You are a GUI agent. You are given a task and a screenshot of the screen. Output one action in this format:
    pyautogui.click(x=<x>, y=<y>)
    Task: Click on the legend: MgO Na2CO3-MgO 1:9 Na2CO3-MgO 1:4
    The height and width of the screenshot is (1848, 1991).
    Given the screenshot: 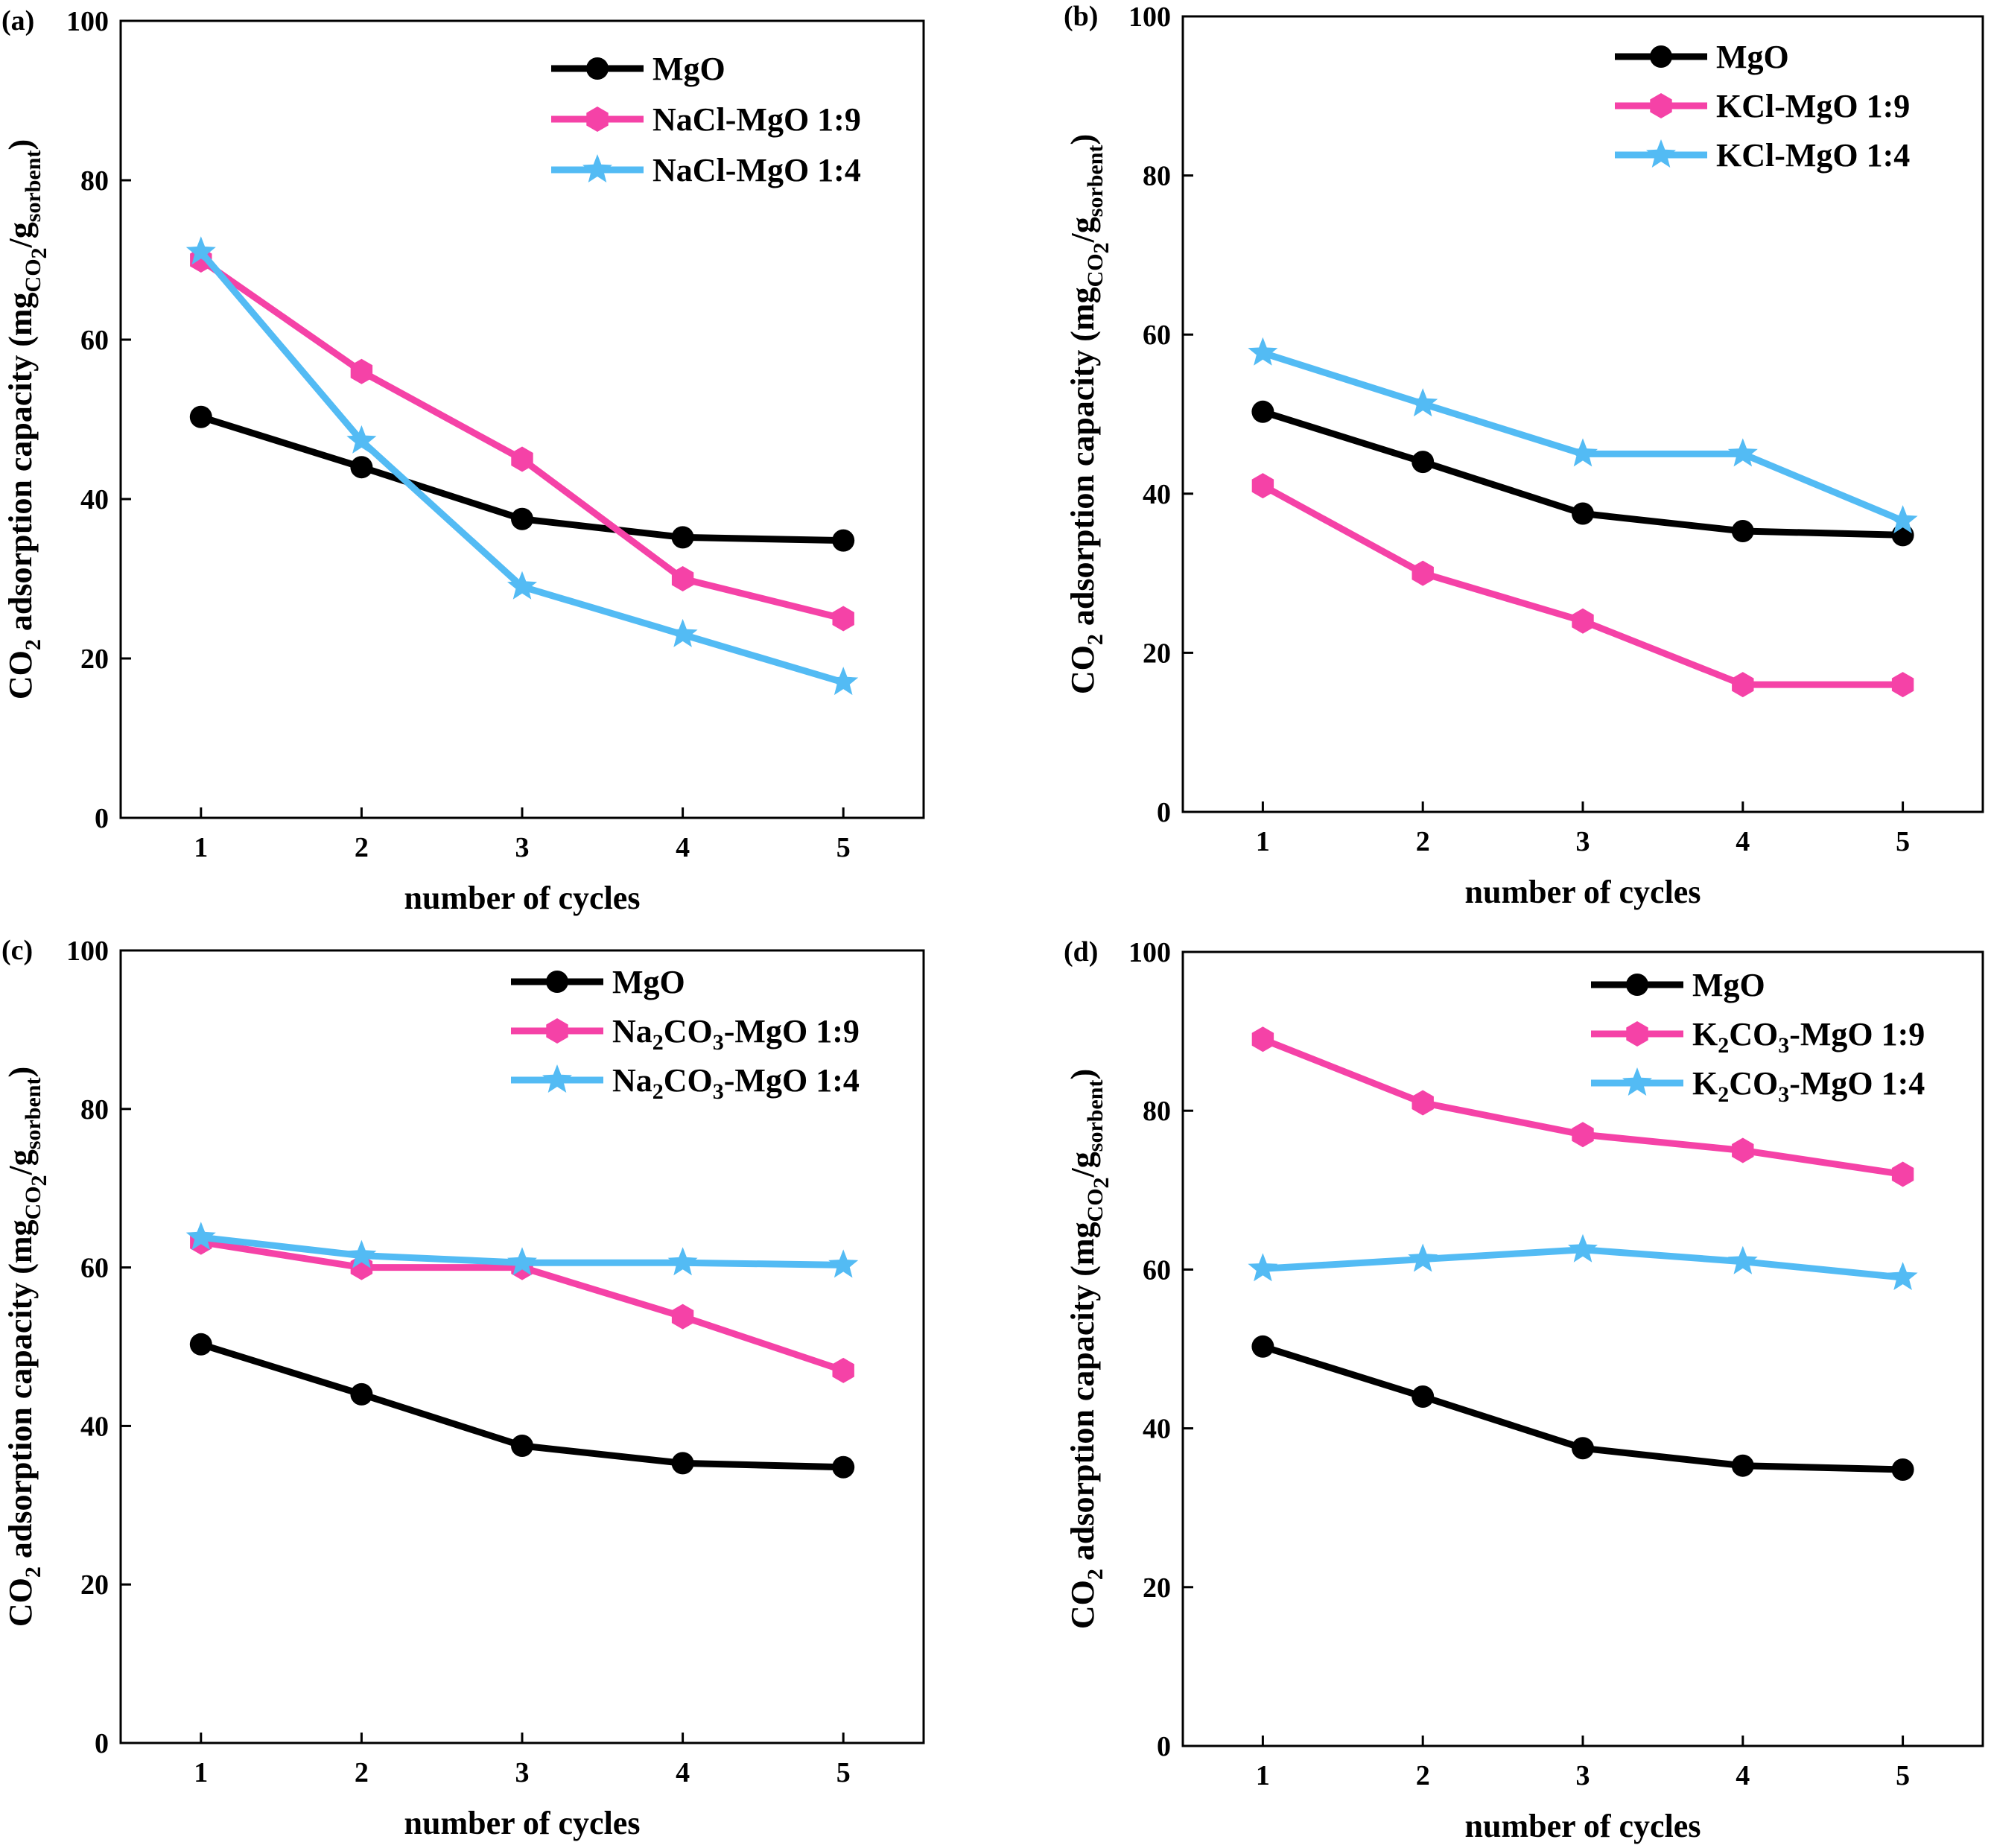 What is the action you would take?
    pyautogui.click(x=685, y=1034)
    